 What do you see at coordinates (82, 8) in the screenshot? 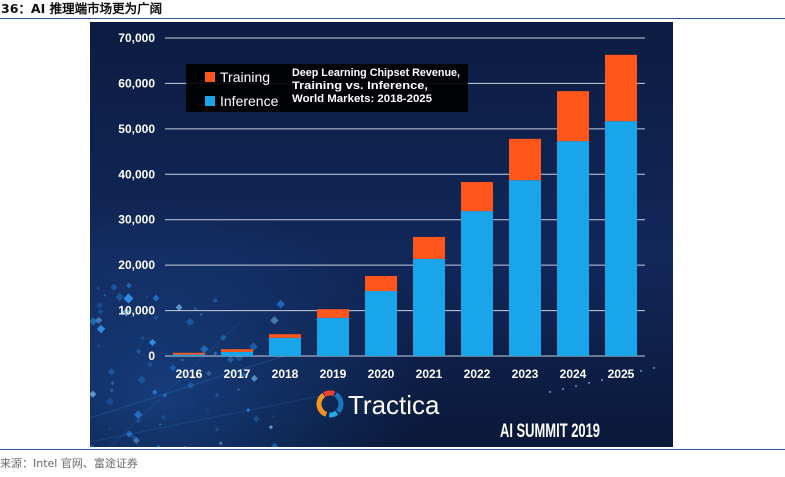
I see `figure-title: 36：AI 推理端市场更为广阔` at bounding box center [82, 8].